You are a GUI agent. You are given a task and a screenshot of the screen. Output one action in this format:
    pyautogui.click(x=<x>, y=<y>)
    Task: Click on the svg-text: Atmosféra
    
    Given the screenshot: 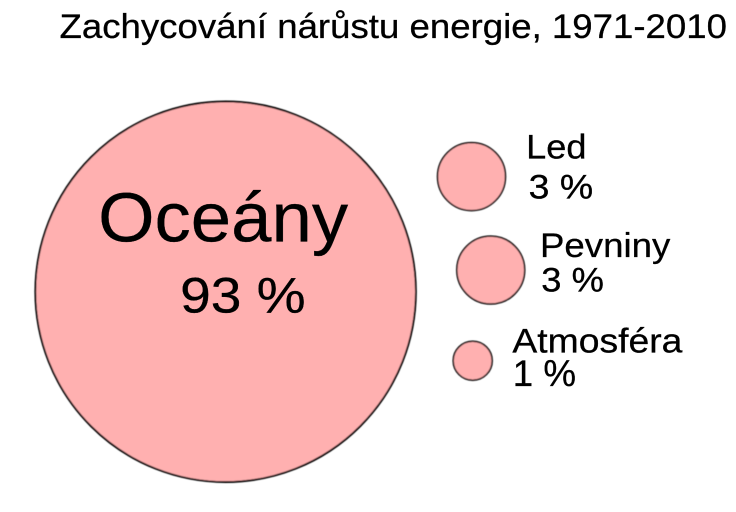 What is the action you would take?
    pyautogui.click(x=597, y=342)
    